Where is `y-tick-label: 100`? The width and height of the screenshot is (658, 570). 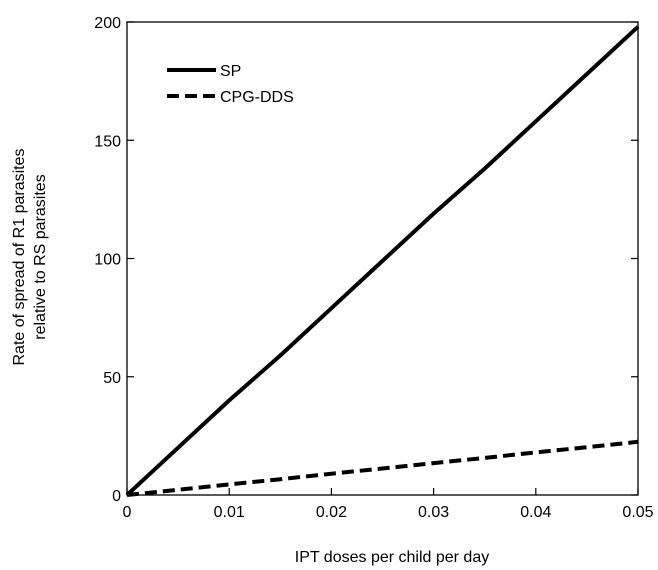 y-tick-label: 100 is located at coordinates (107, 260).